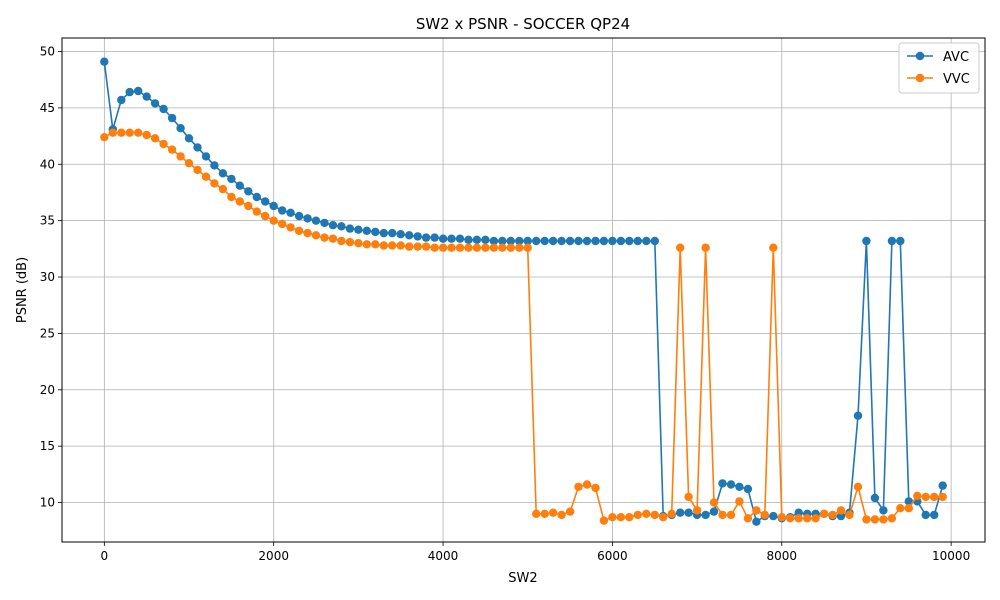  Describe the element at coordinates (920, 56) in the screenshot. I see `legend-avc-marker` at that location.